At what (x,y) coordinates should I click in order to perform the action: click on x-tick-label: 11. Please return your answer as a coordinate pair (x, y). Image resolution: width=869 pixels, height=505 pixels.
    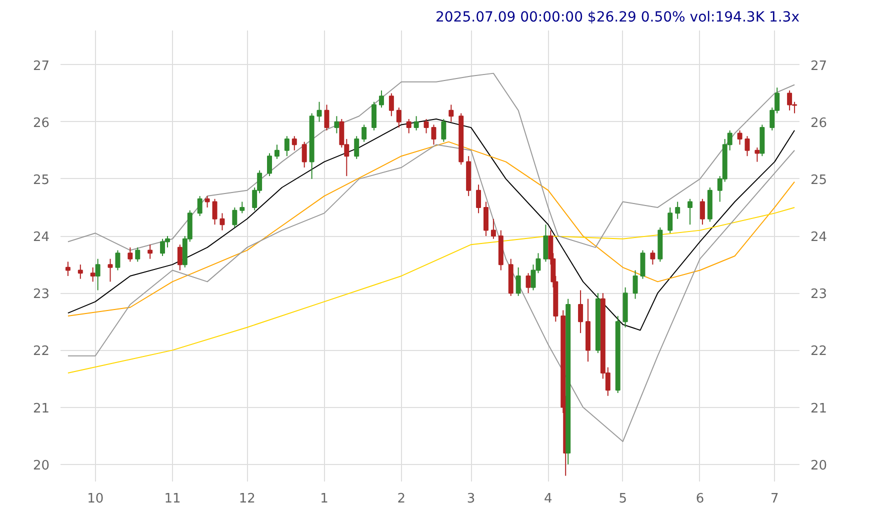
    Looking at the image, I should click on (172, 498).